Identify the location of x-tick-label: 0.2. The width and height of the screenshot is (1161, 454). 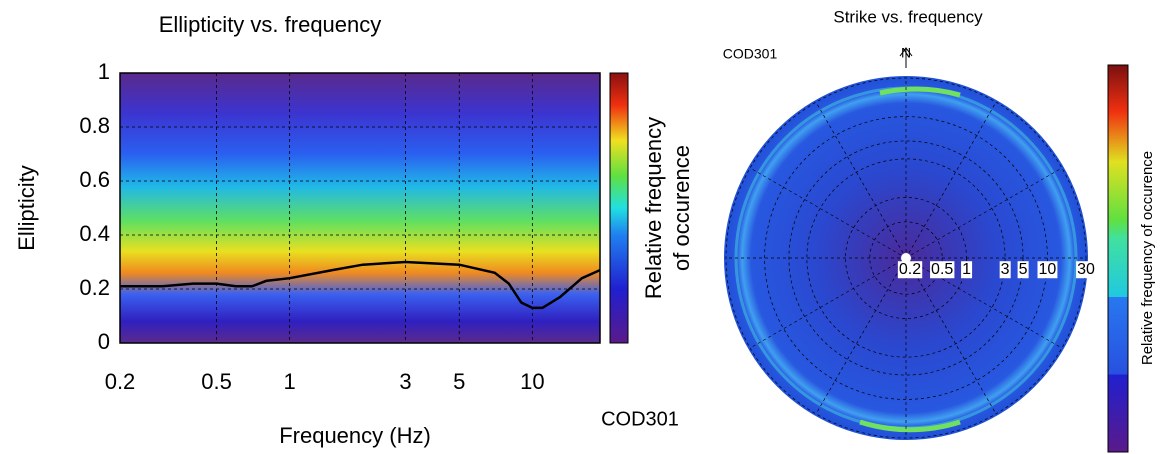
(120, 381).